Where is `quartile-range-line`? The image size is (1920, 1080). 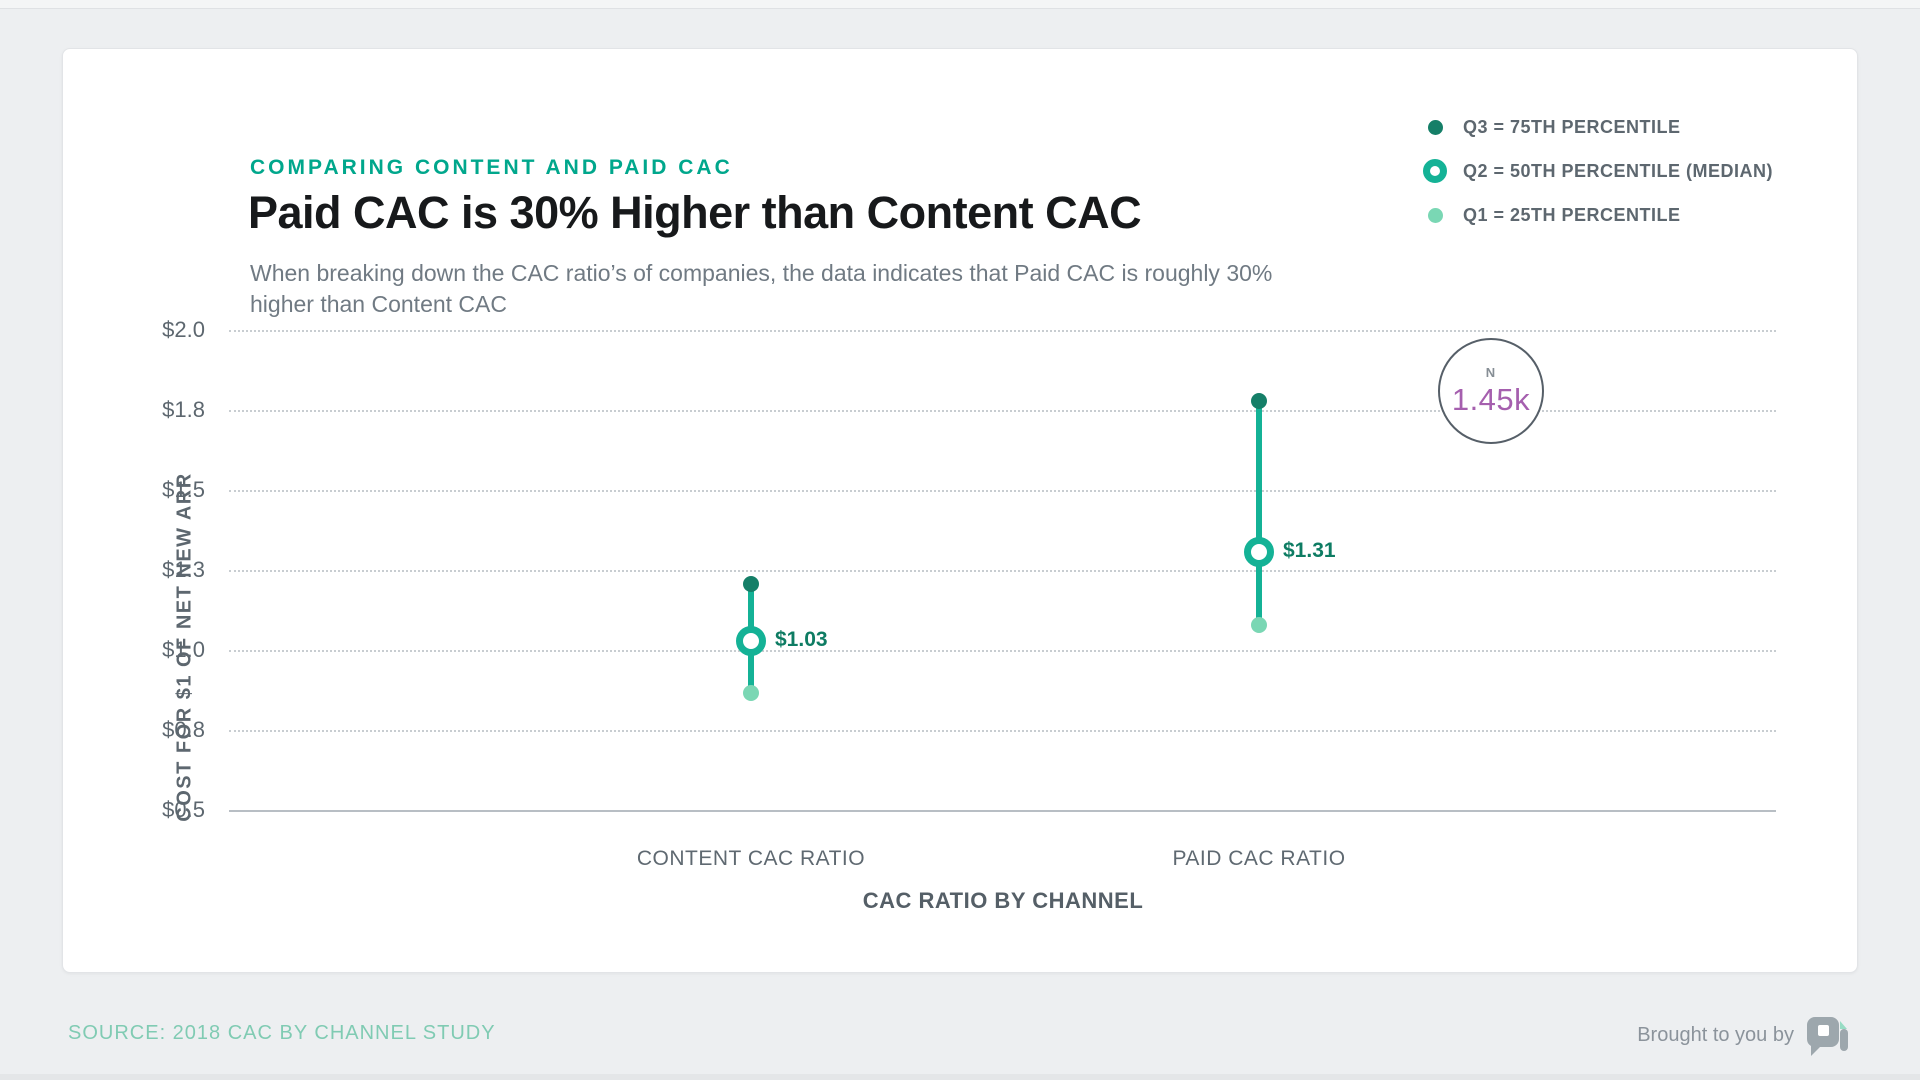 quartile-range-line is located at coordinates (1259, 513).